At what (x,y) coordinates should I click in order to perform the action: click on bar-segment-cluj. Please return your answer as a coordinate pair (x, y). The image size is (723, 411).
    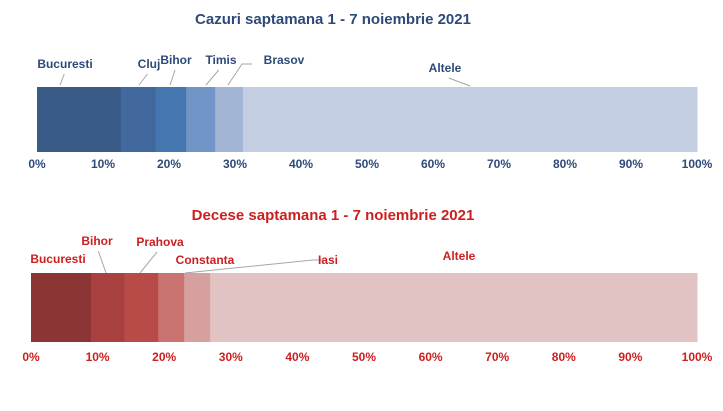
    Looking at the image, I should click on (138, 119).